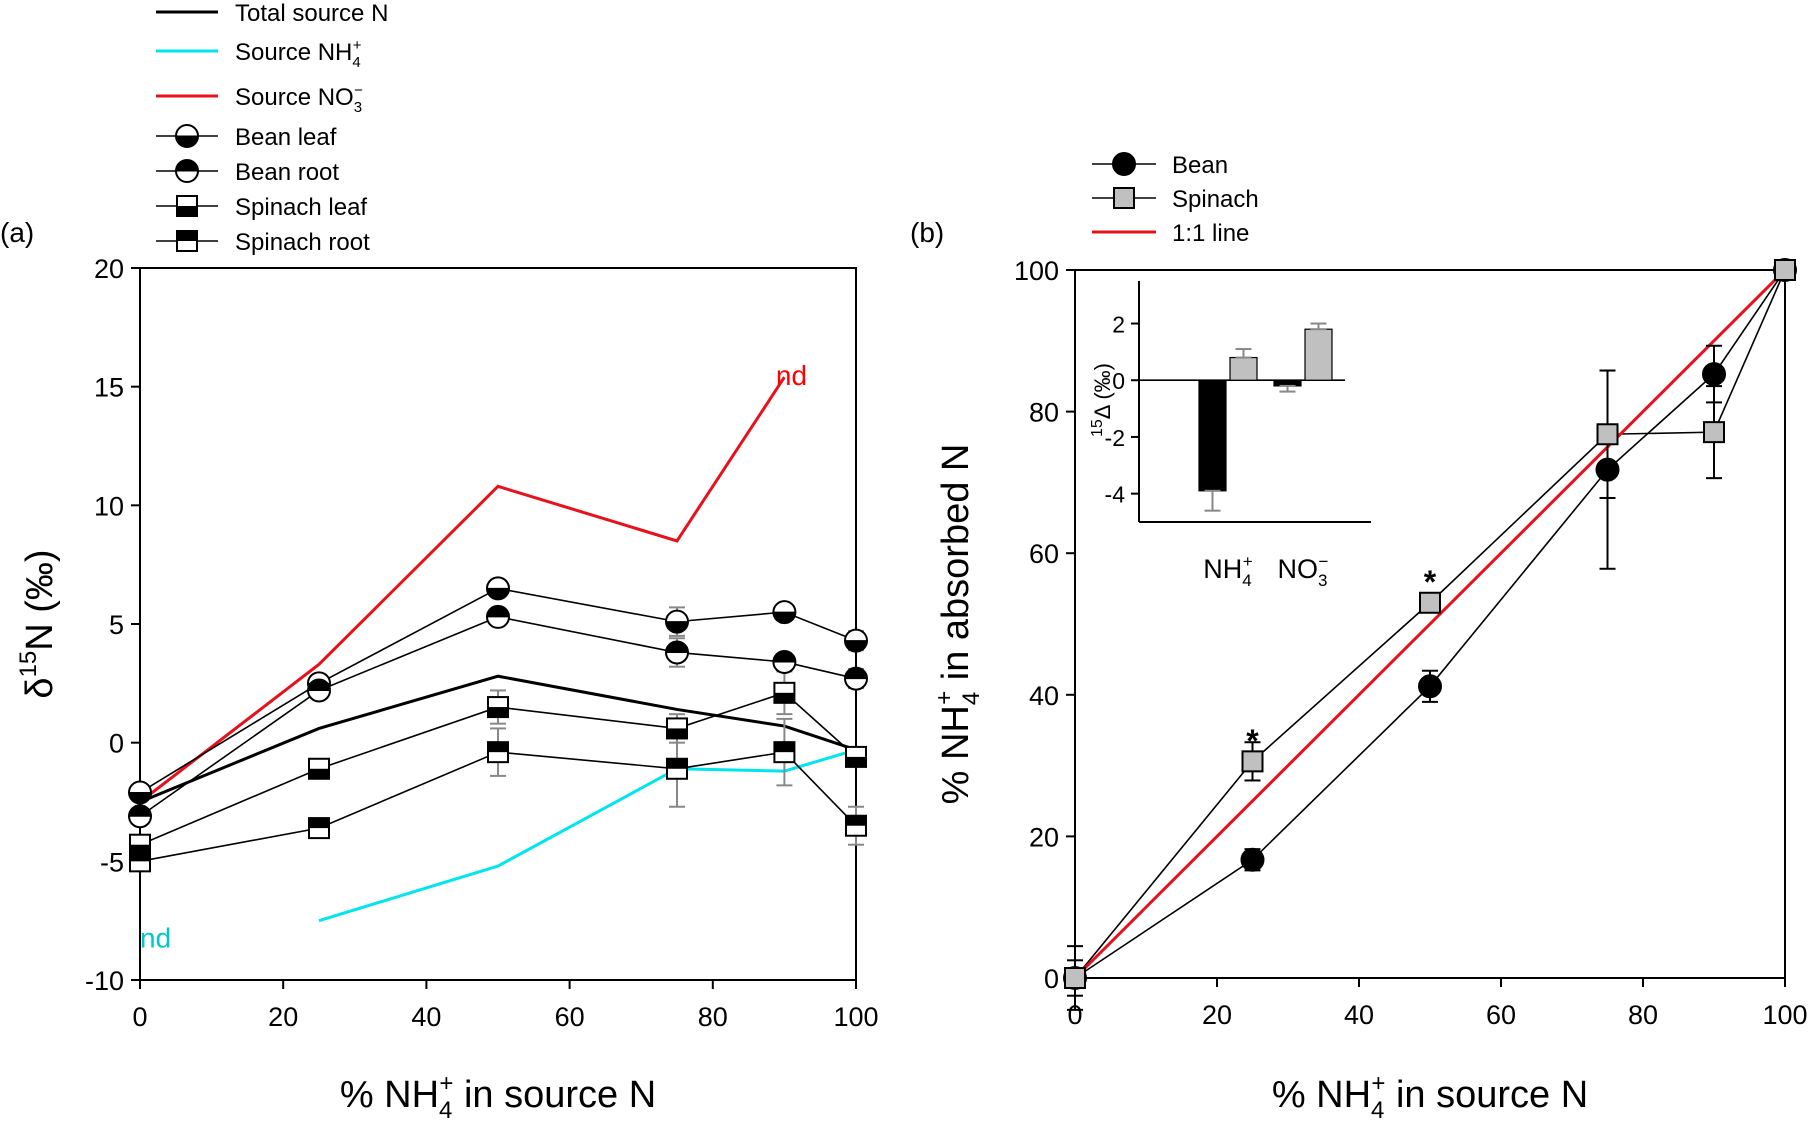 This screenshot has width=1810, height=1129. Describe the element at coordinates (1118, 381) in the screenshot. I see `inset-y-tick-label: 0` at that location.